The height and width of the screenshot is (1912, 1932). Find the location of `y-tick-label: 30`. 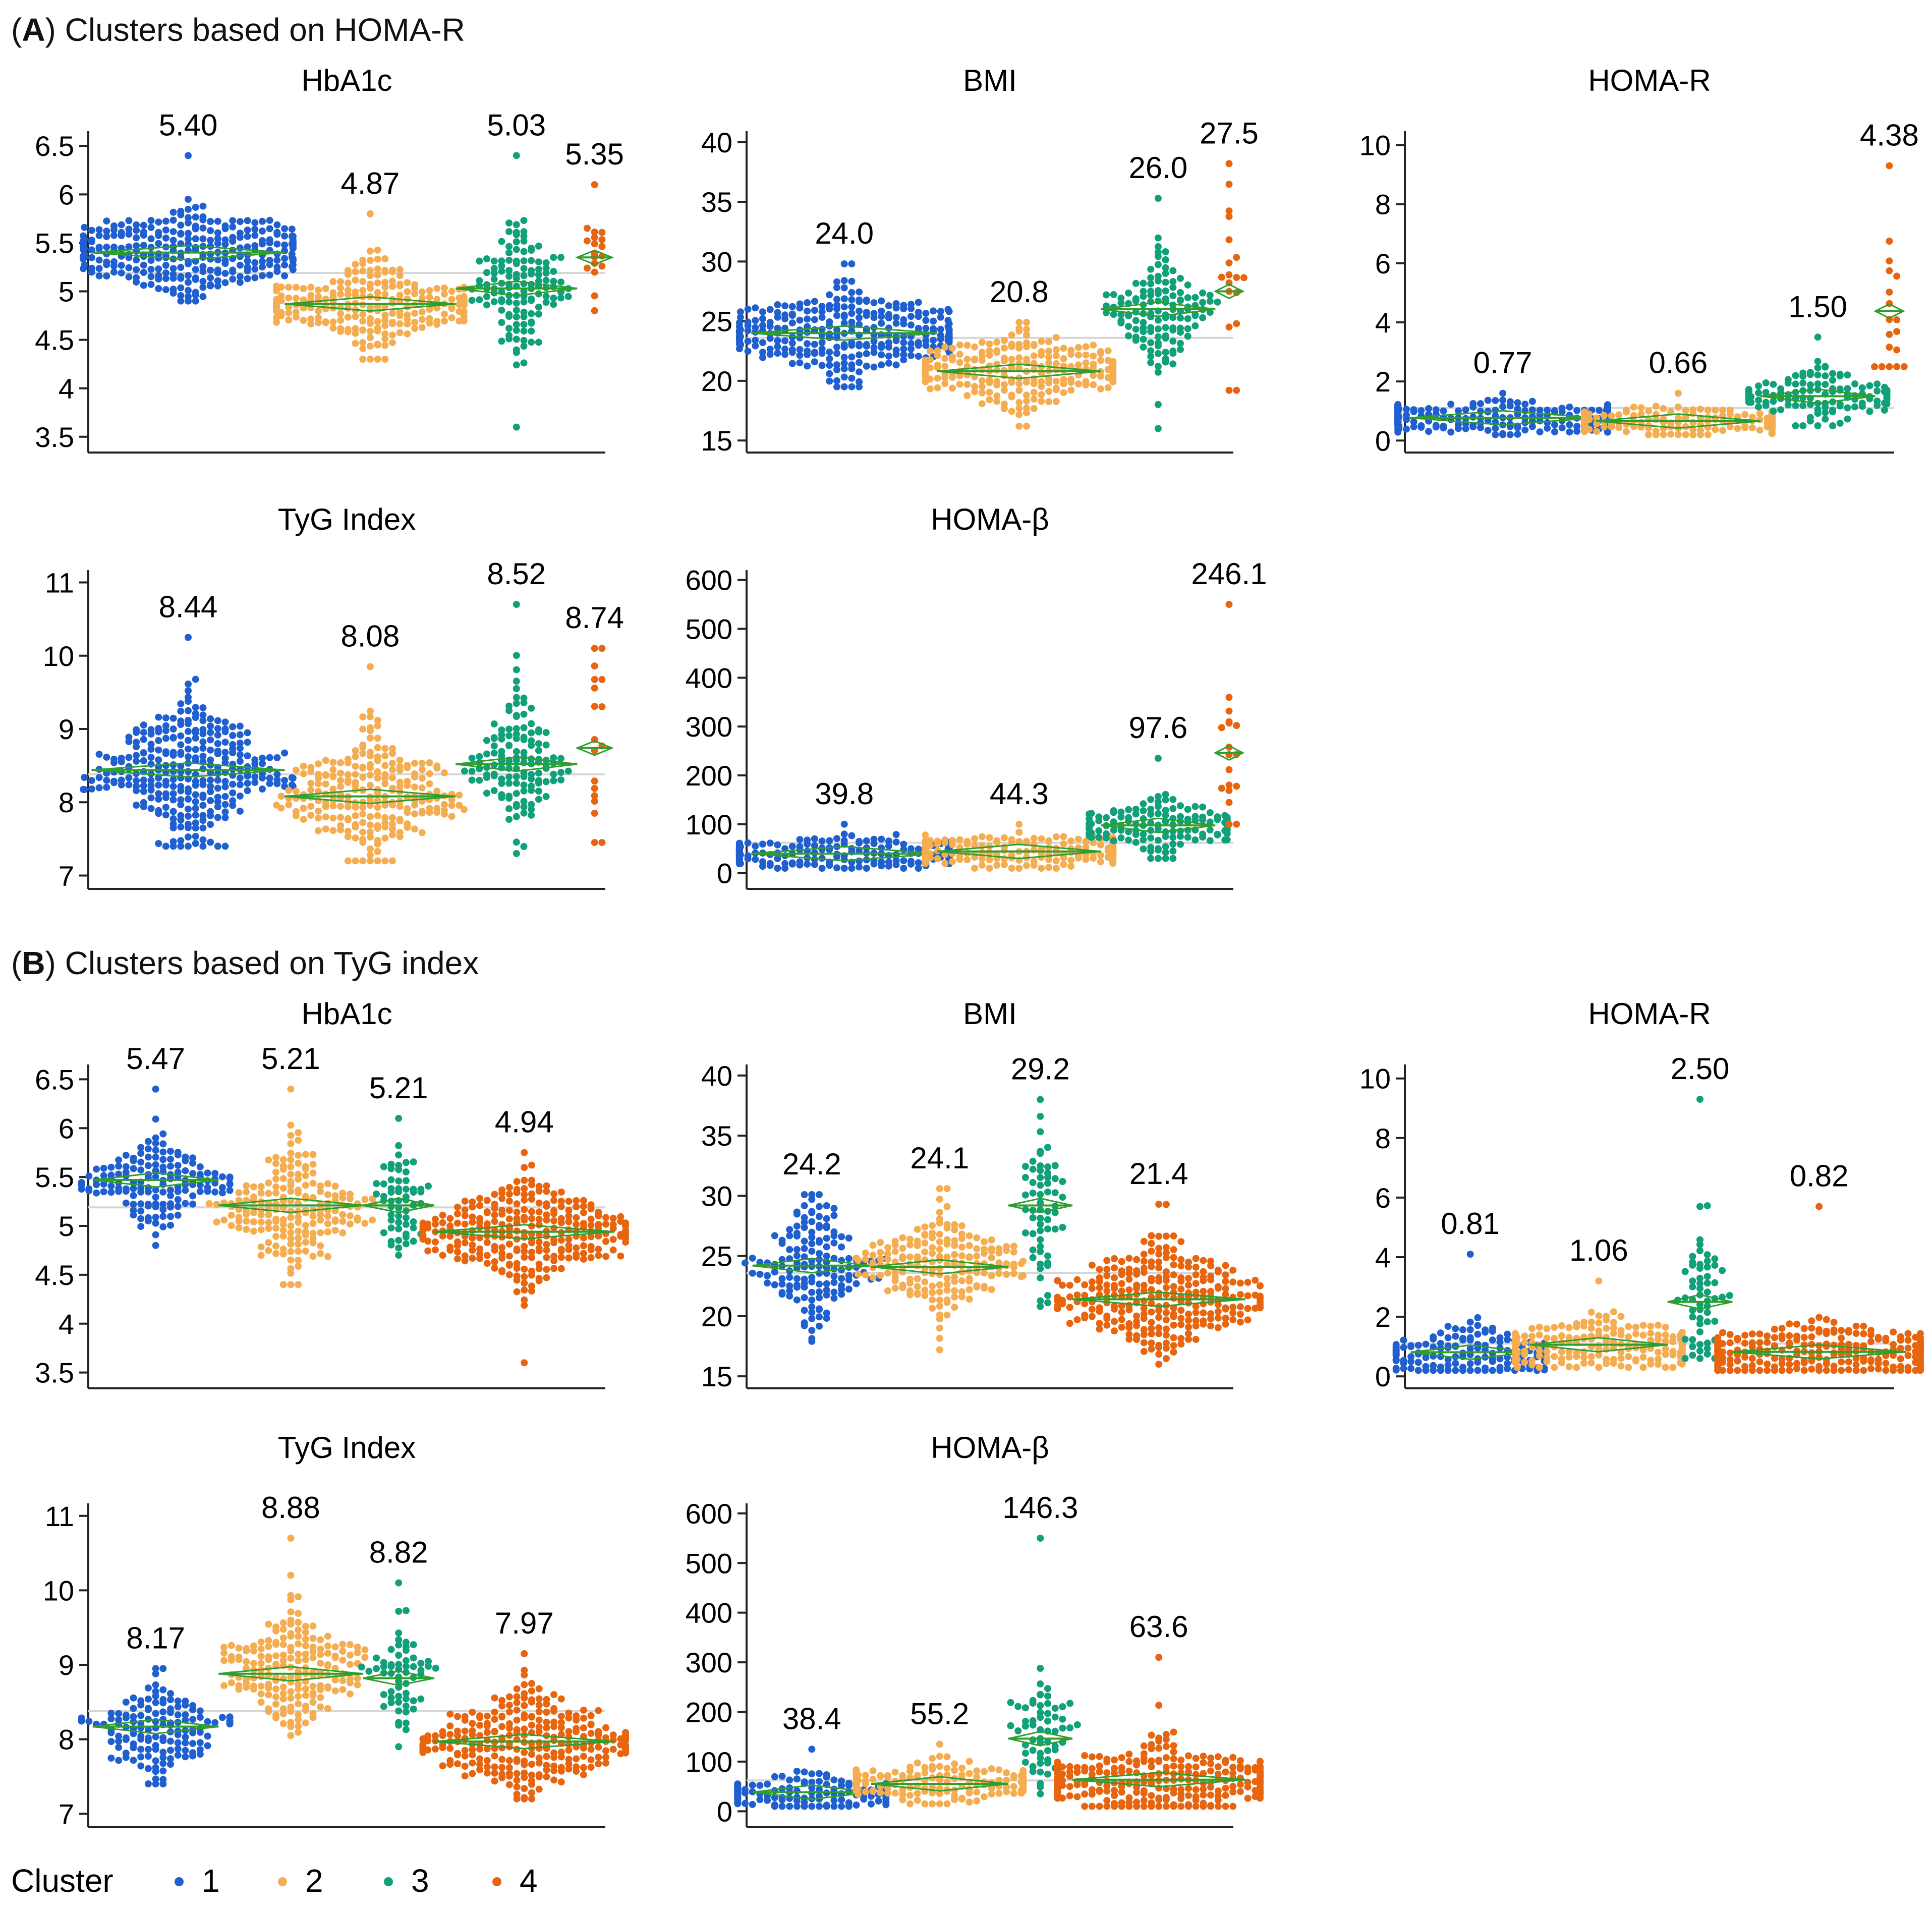

y-tick-label: 30 is located at coordinates (716, 261).